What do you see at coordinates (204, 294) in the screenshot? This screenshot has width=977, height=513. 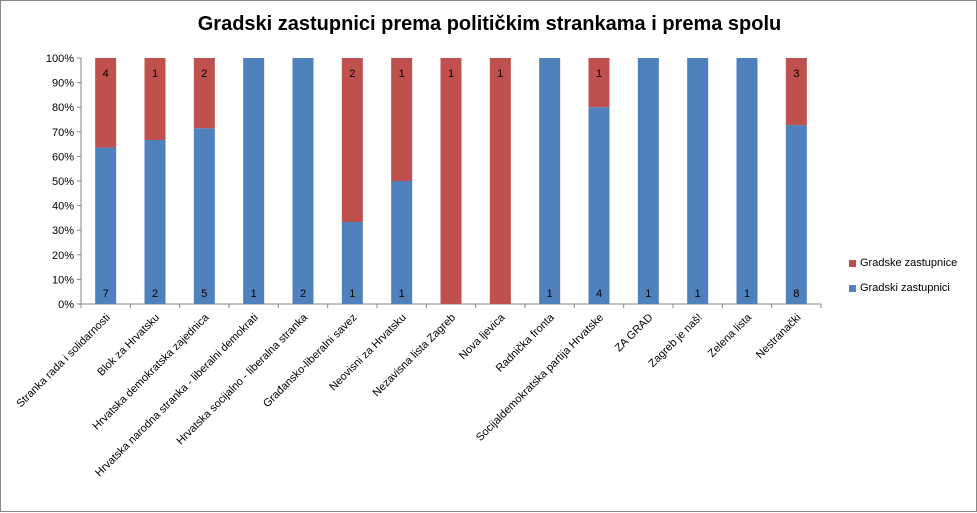 I see `data-label-gradski-zastupnici: 5` at bounding box center [204, 294].